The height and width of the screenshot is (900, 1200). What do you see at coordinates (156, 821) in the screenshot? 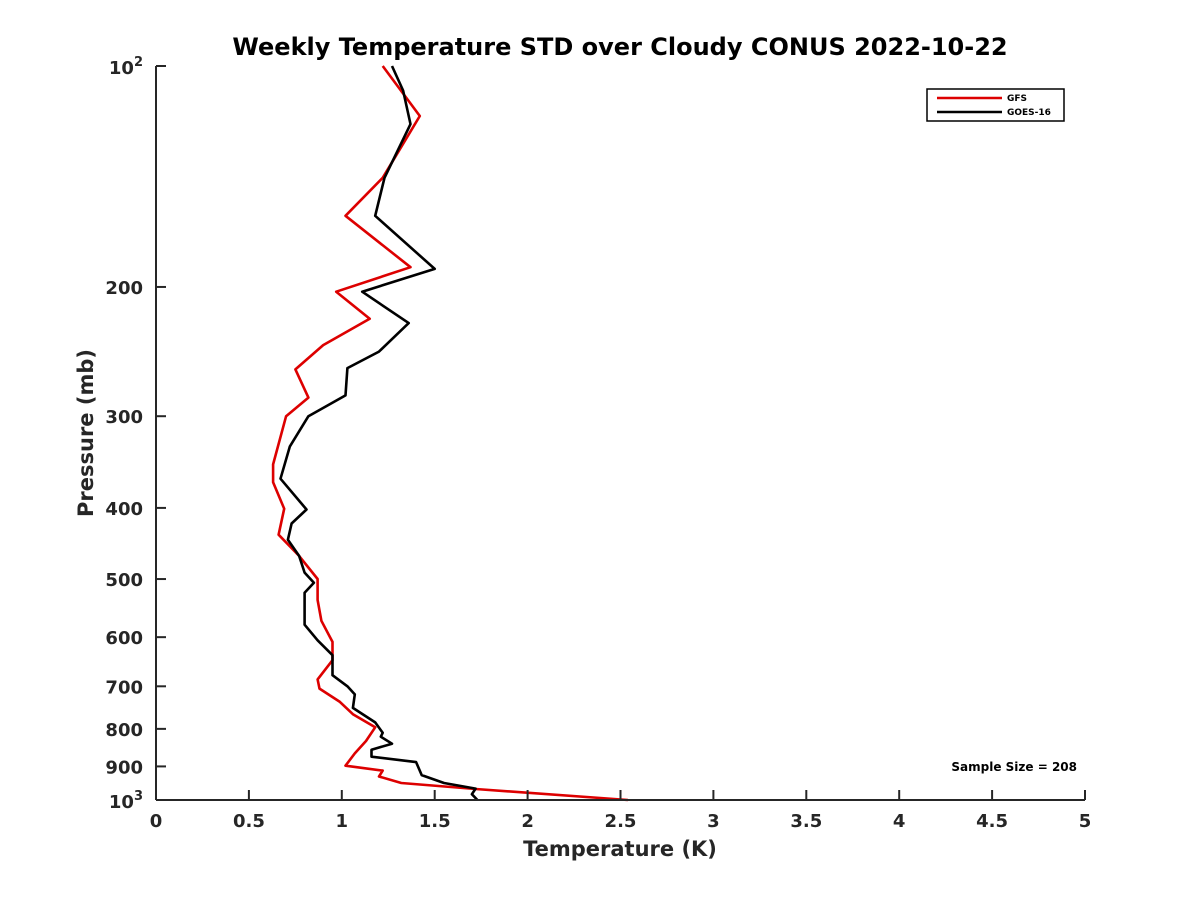
I see `x-tick-label-0: 0` at bounding box center [156, 821].